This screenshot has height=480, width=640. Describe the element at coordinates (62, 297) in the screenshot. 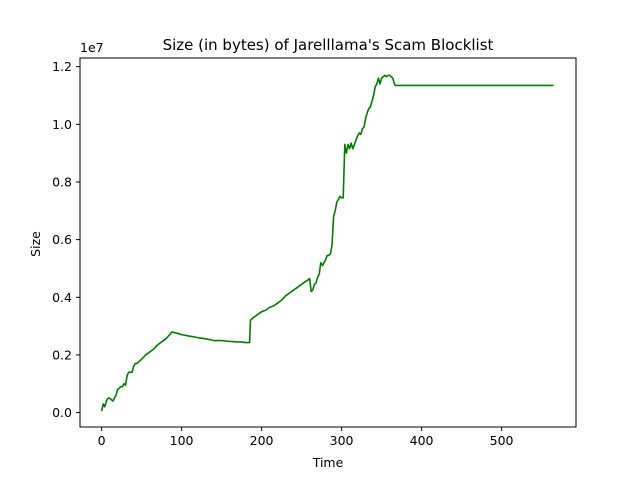

I see `y-tick-label: 0.4` at that location.